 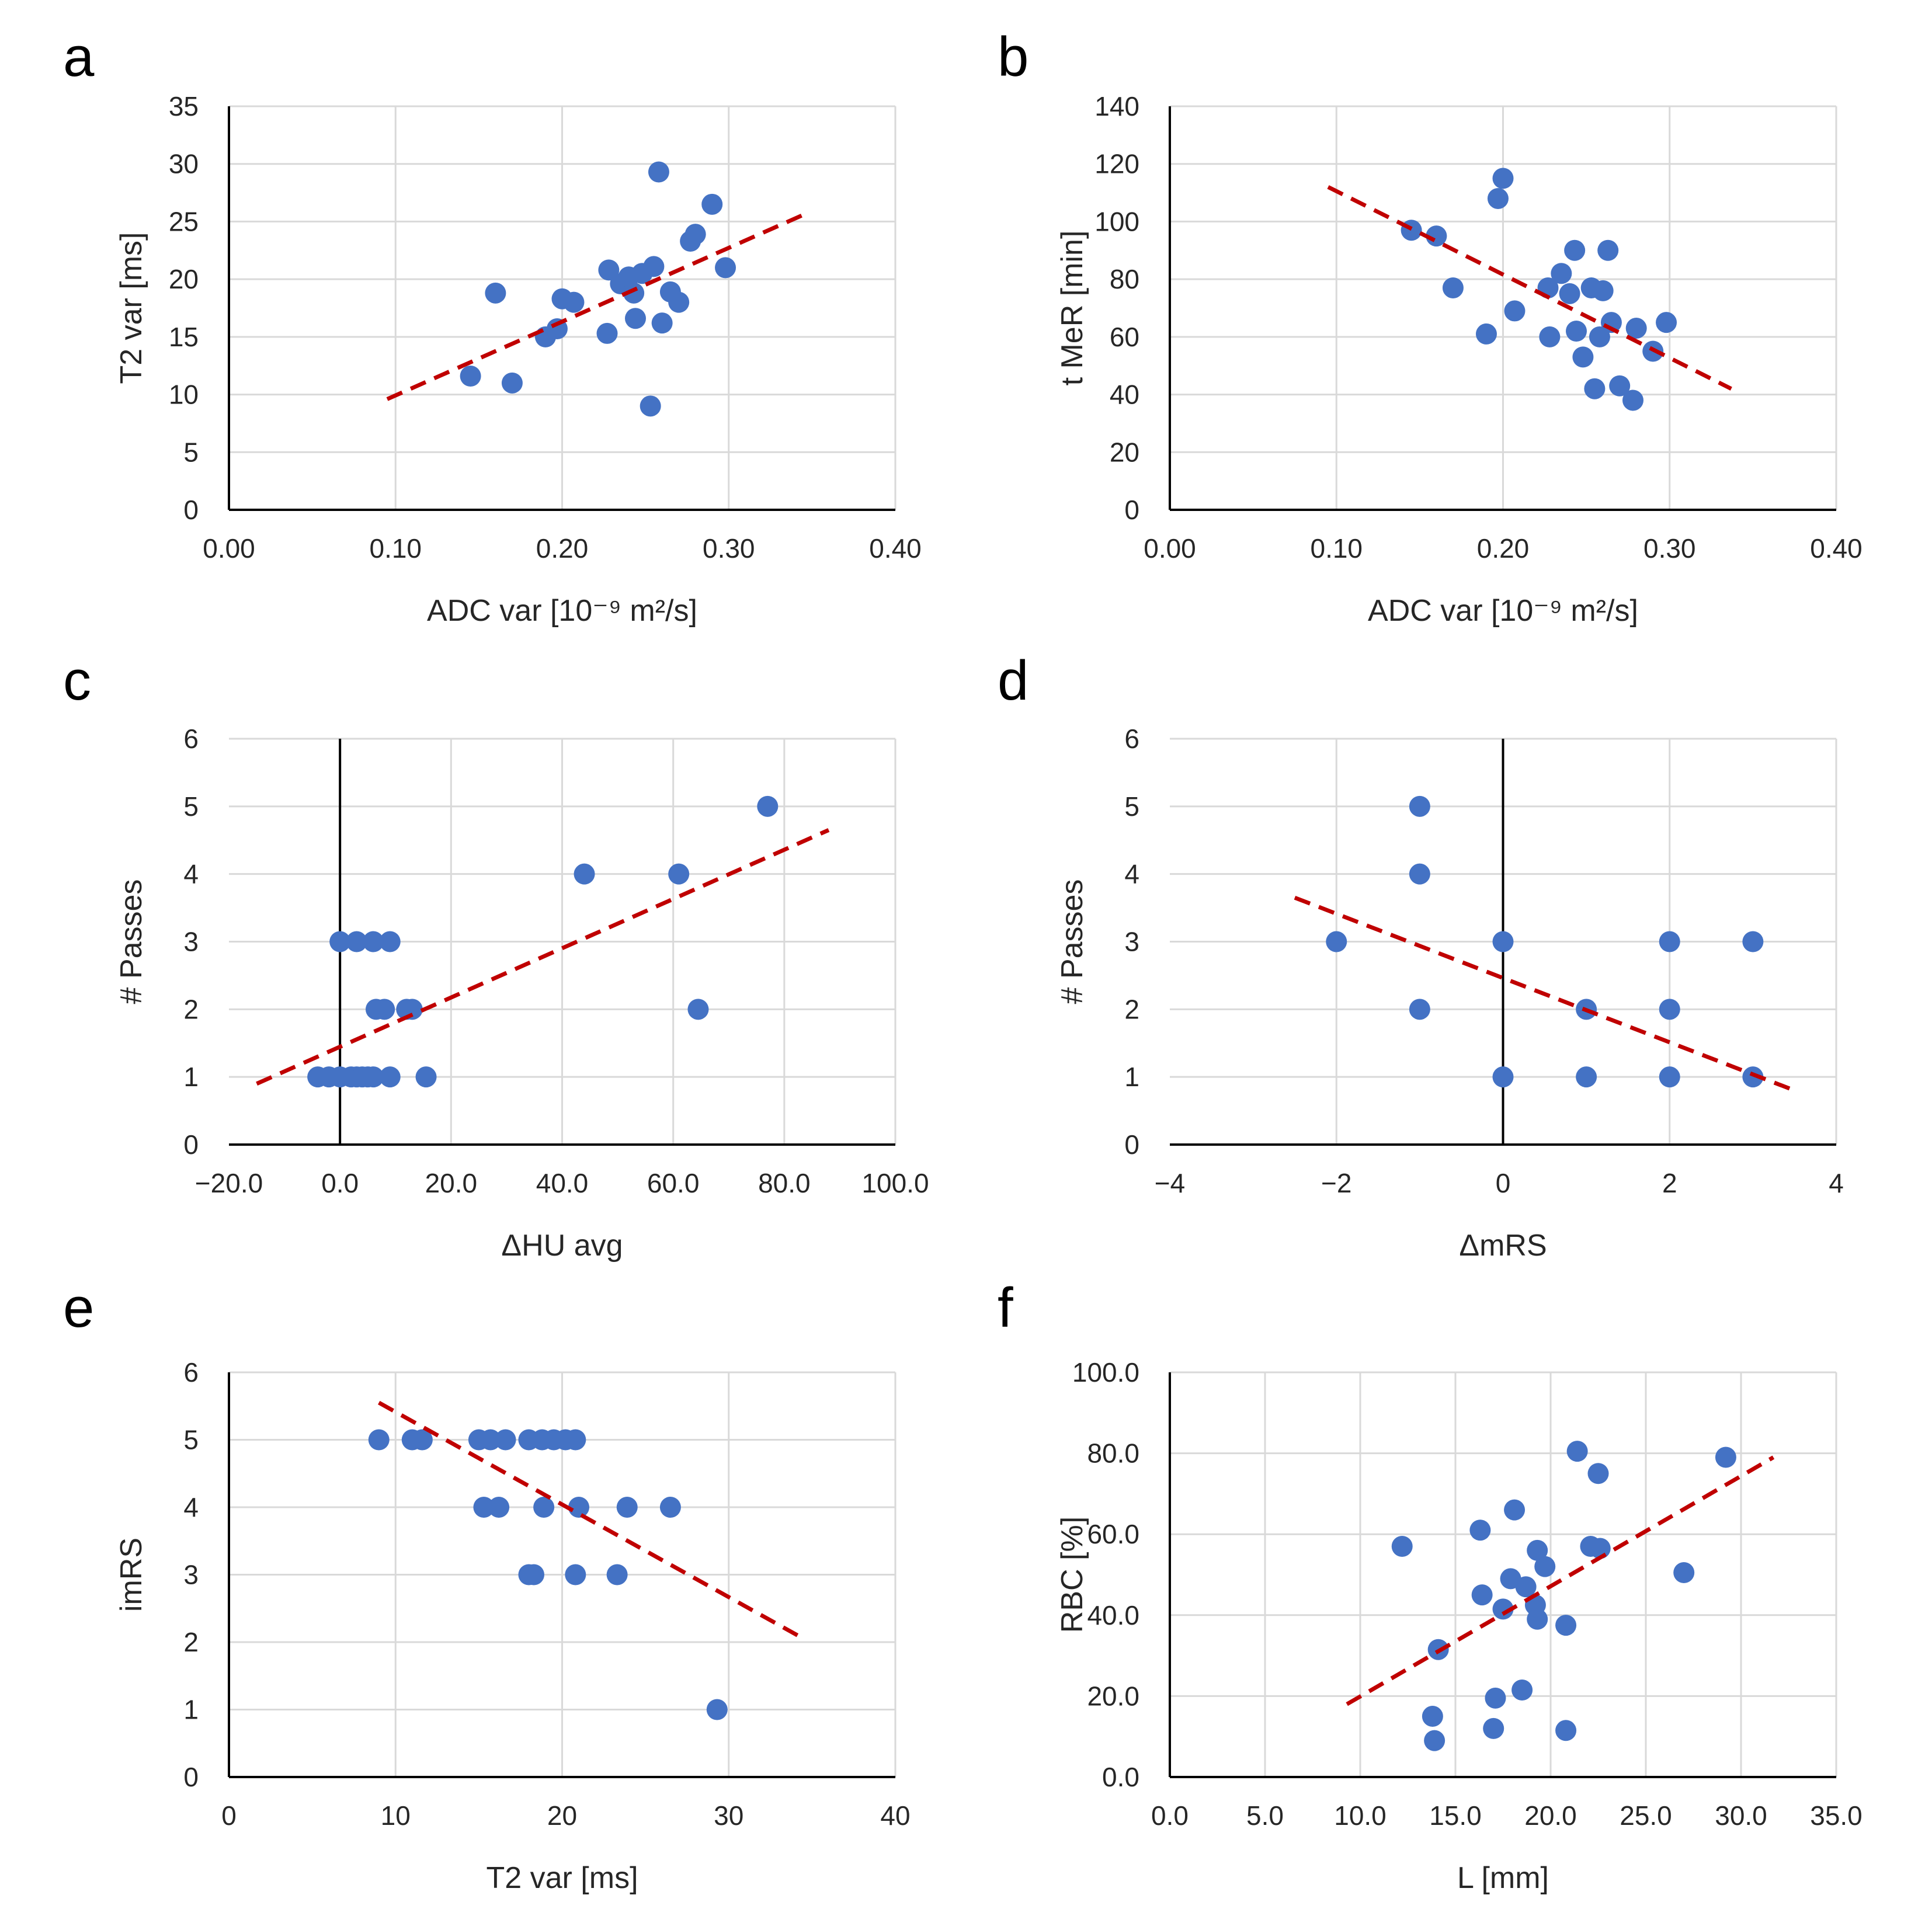 I want to click on x-tick-label: 25.0, so click(x=1646, y=1816).